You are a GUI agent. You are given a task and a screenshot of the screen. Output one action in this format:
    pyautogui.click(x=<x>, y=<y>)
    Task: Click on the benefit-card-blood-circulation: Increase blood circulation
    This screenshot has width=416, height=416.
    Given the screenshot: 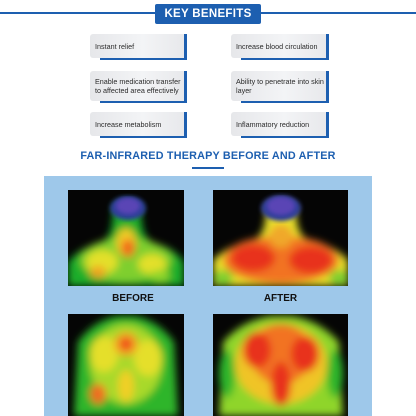 What is the action you would take?
    pyautogui.click(x=280, y=47)
    